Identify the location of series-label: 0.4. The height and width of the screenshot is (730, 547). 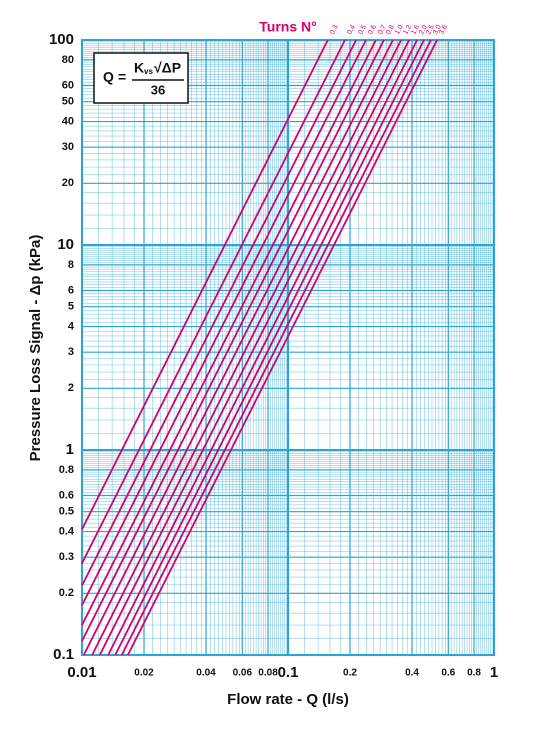
(351, 30).